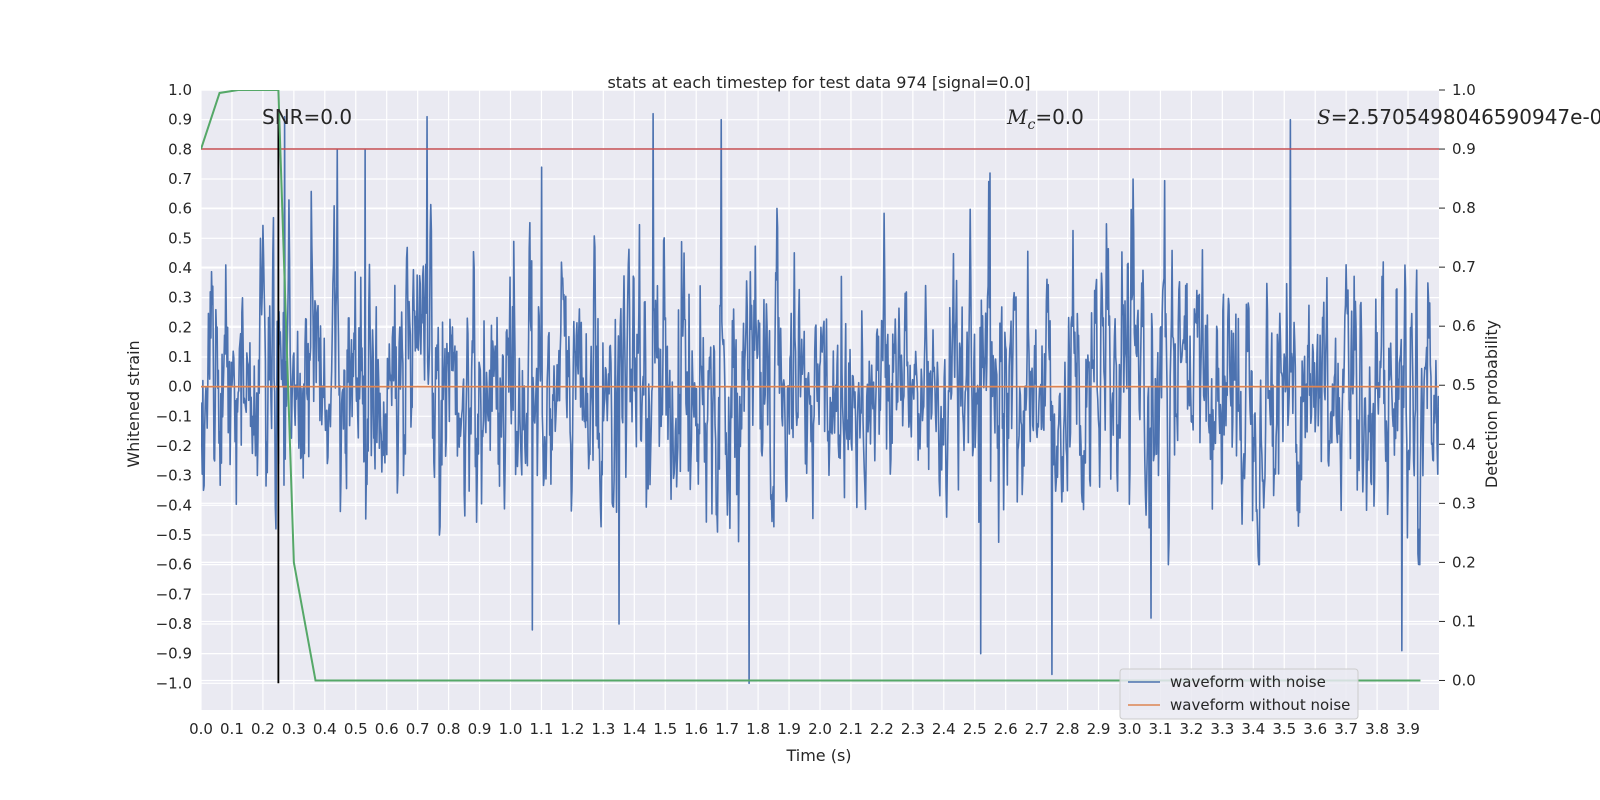  Describe the element at coordinates (174, 416) in the screenshot. I see `y-left-tick-label: −0.1` at that location.